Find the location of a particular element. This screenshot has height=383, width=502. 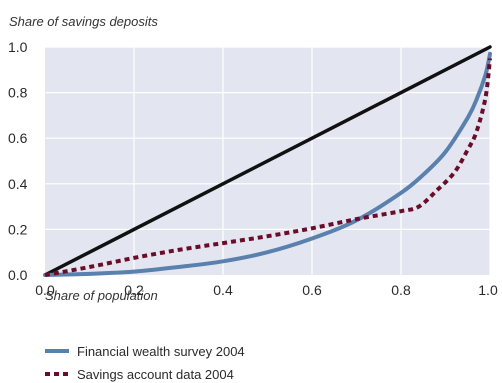

x-tick-label: 0.0 is located at coordinates (45, 290).